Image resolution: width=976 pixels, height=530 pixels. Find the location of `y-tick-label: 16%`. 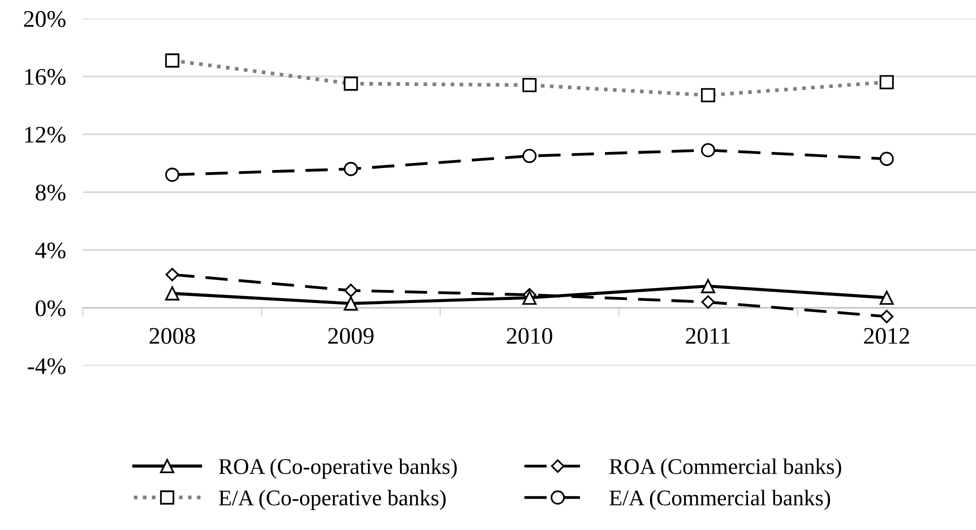

y-tick-label: 16% is located at coordinates (45, 76).